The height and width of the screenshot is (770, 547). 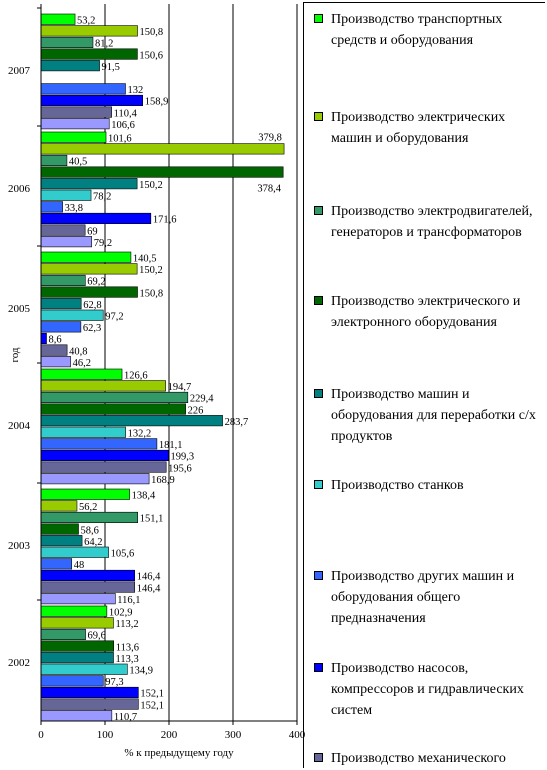 What do you see at coordinates (169, 735) in the screenshot?
I see `x-tick-label: 200` at bounding box center [169, 735].